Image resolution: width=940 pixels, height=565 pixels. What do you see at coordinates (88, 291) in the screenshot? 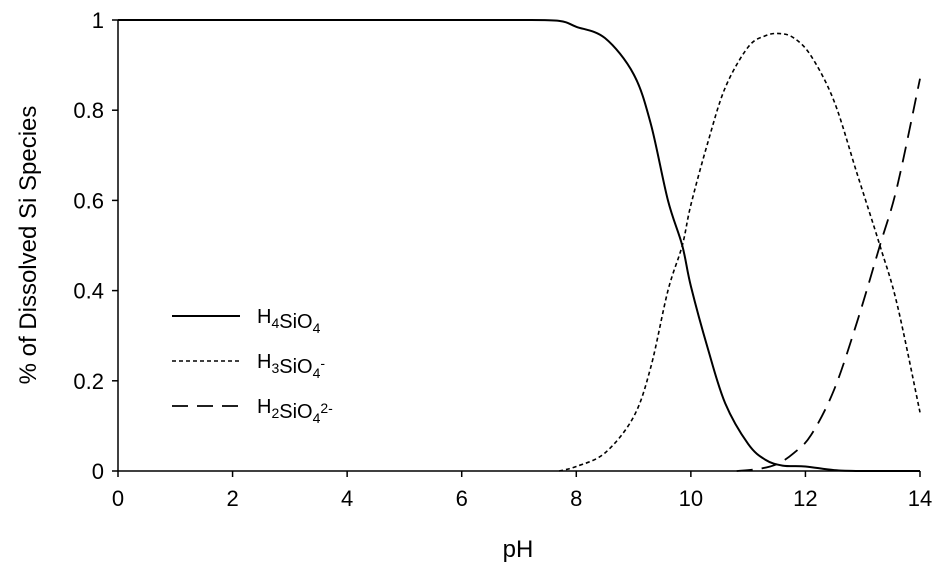
I see `y-tick-label: 0.4` at bounding box center [88, 291].